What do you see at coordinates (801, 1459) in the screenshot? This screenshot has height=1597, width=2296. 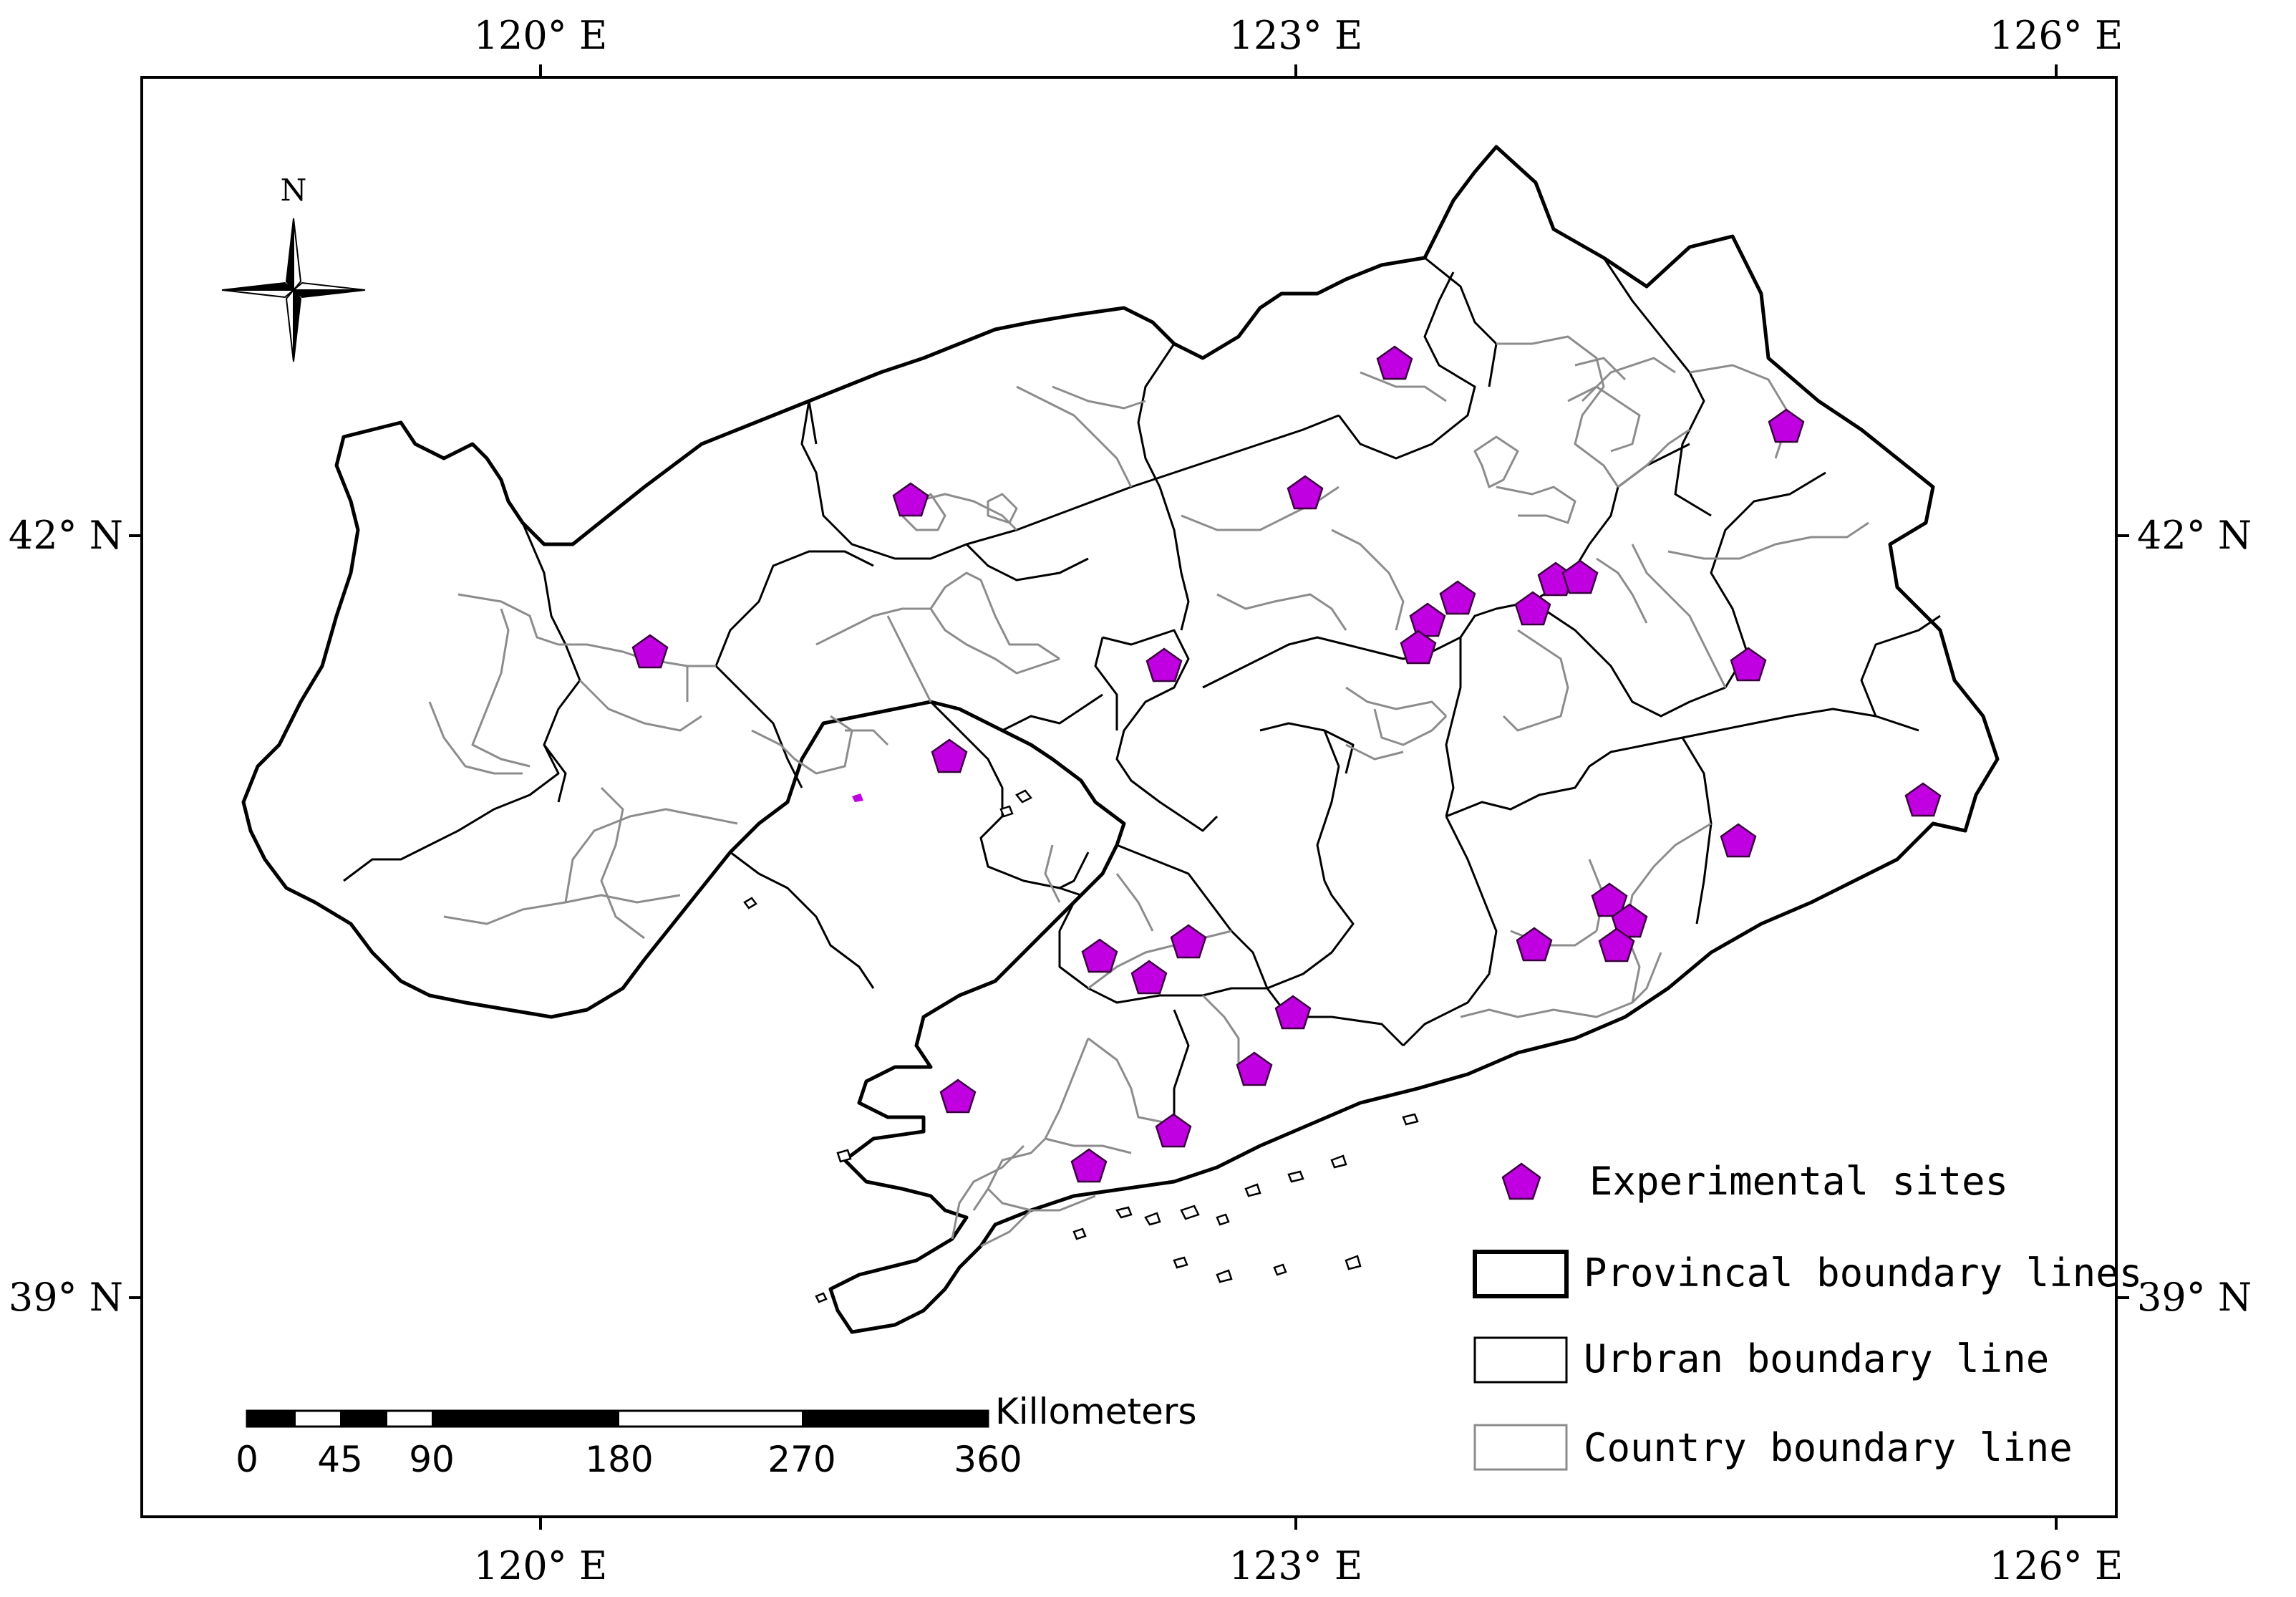 I see `scale-label-270: 270` at bounding box center [801, 1459].